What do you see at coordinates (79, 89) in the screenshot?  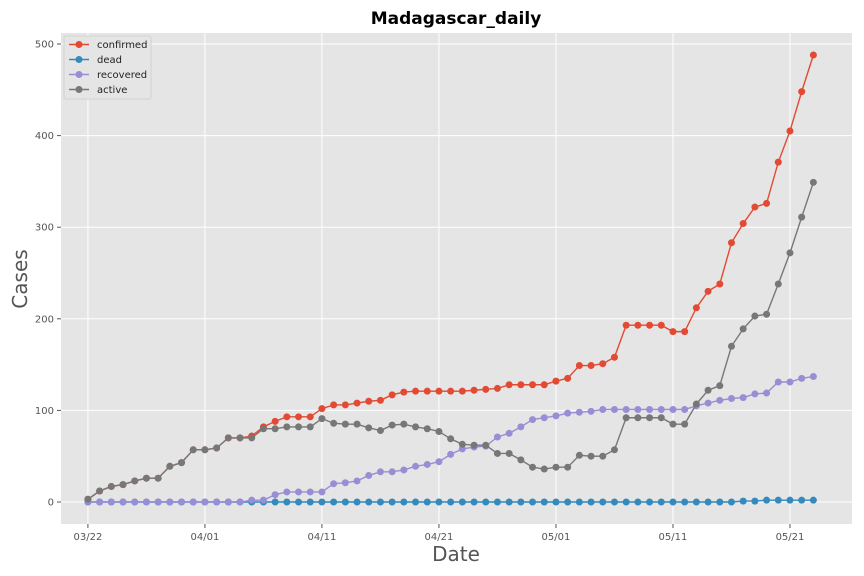 I see `legend-marker-active` at bounding box center [79, 89].